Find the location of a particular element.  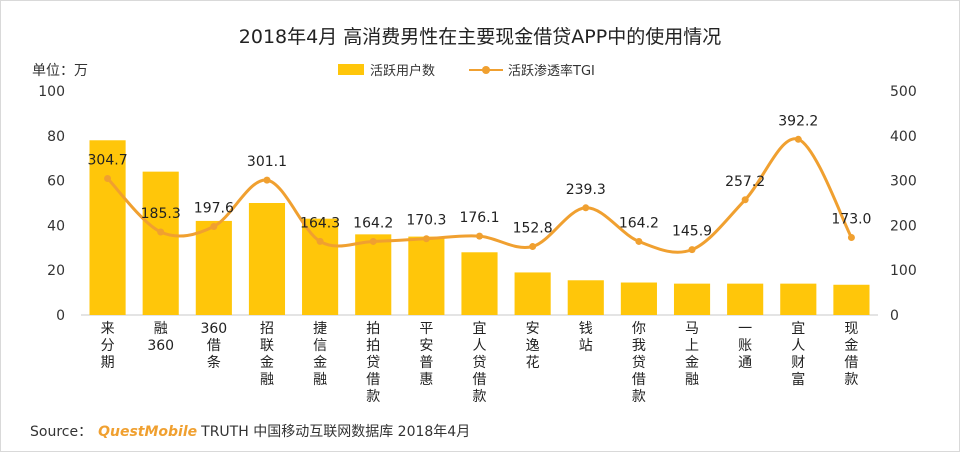

legend-swatch-line is located at coordinates (486, 70).